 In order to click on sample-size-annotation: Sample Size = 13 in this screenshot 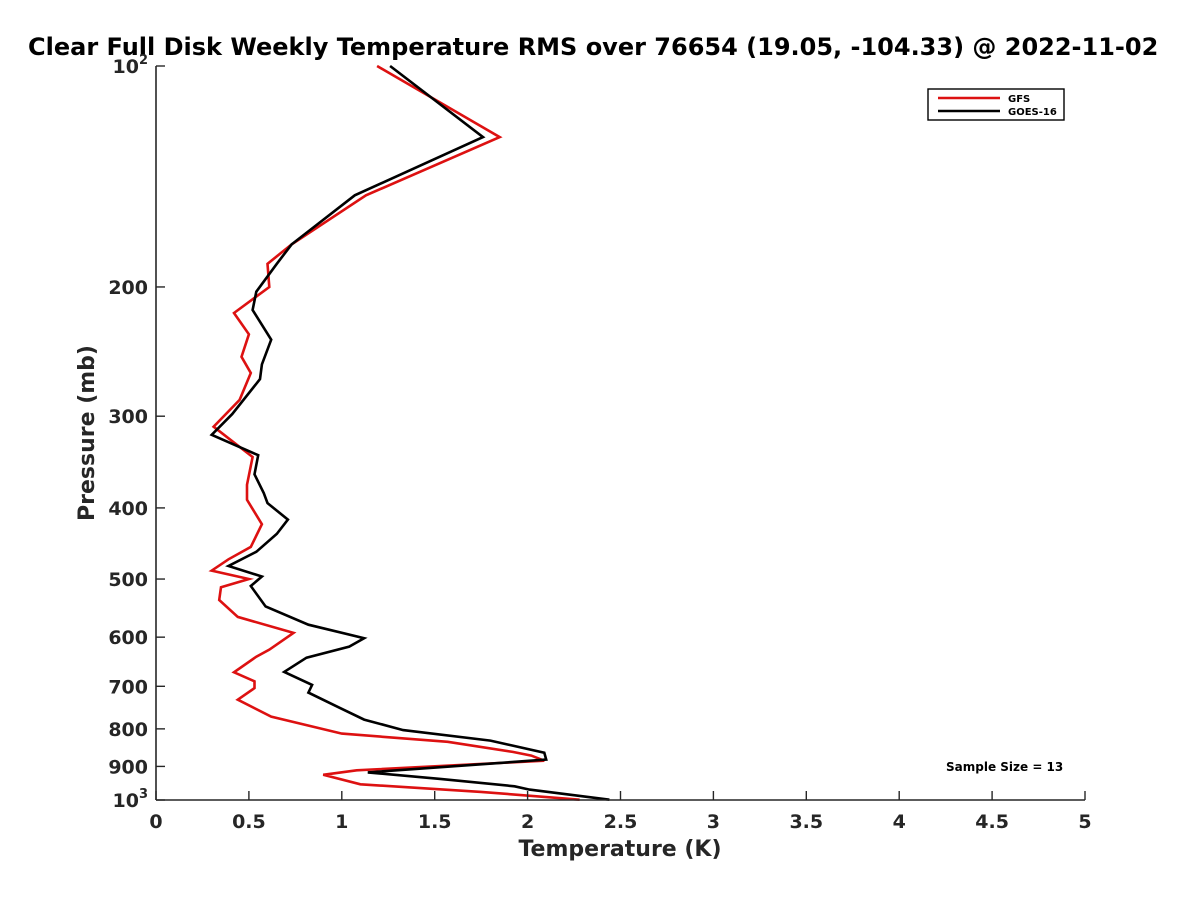, I will do `click(1004, 767)`.